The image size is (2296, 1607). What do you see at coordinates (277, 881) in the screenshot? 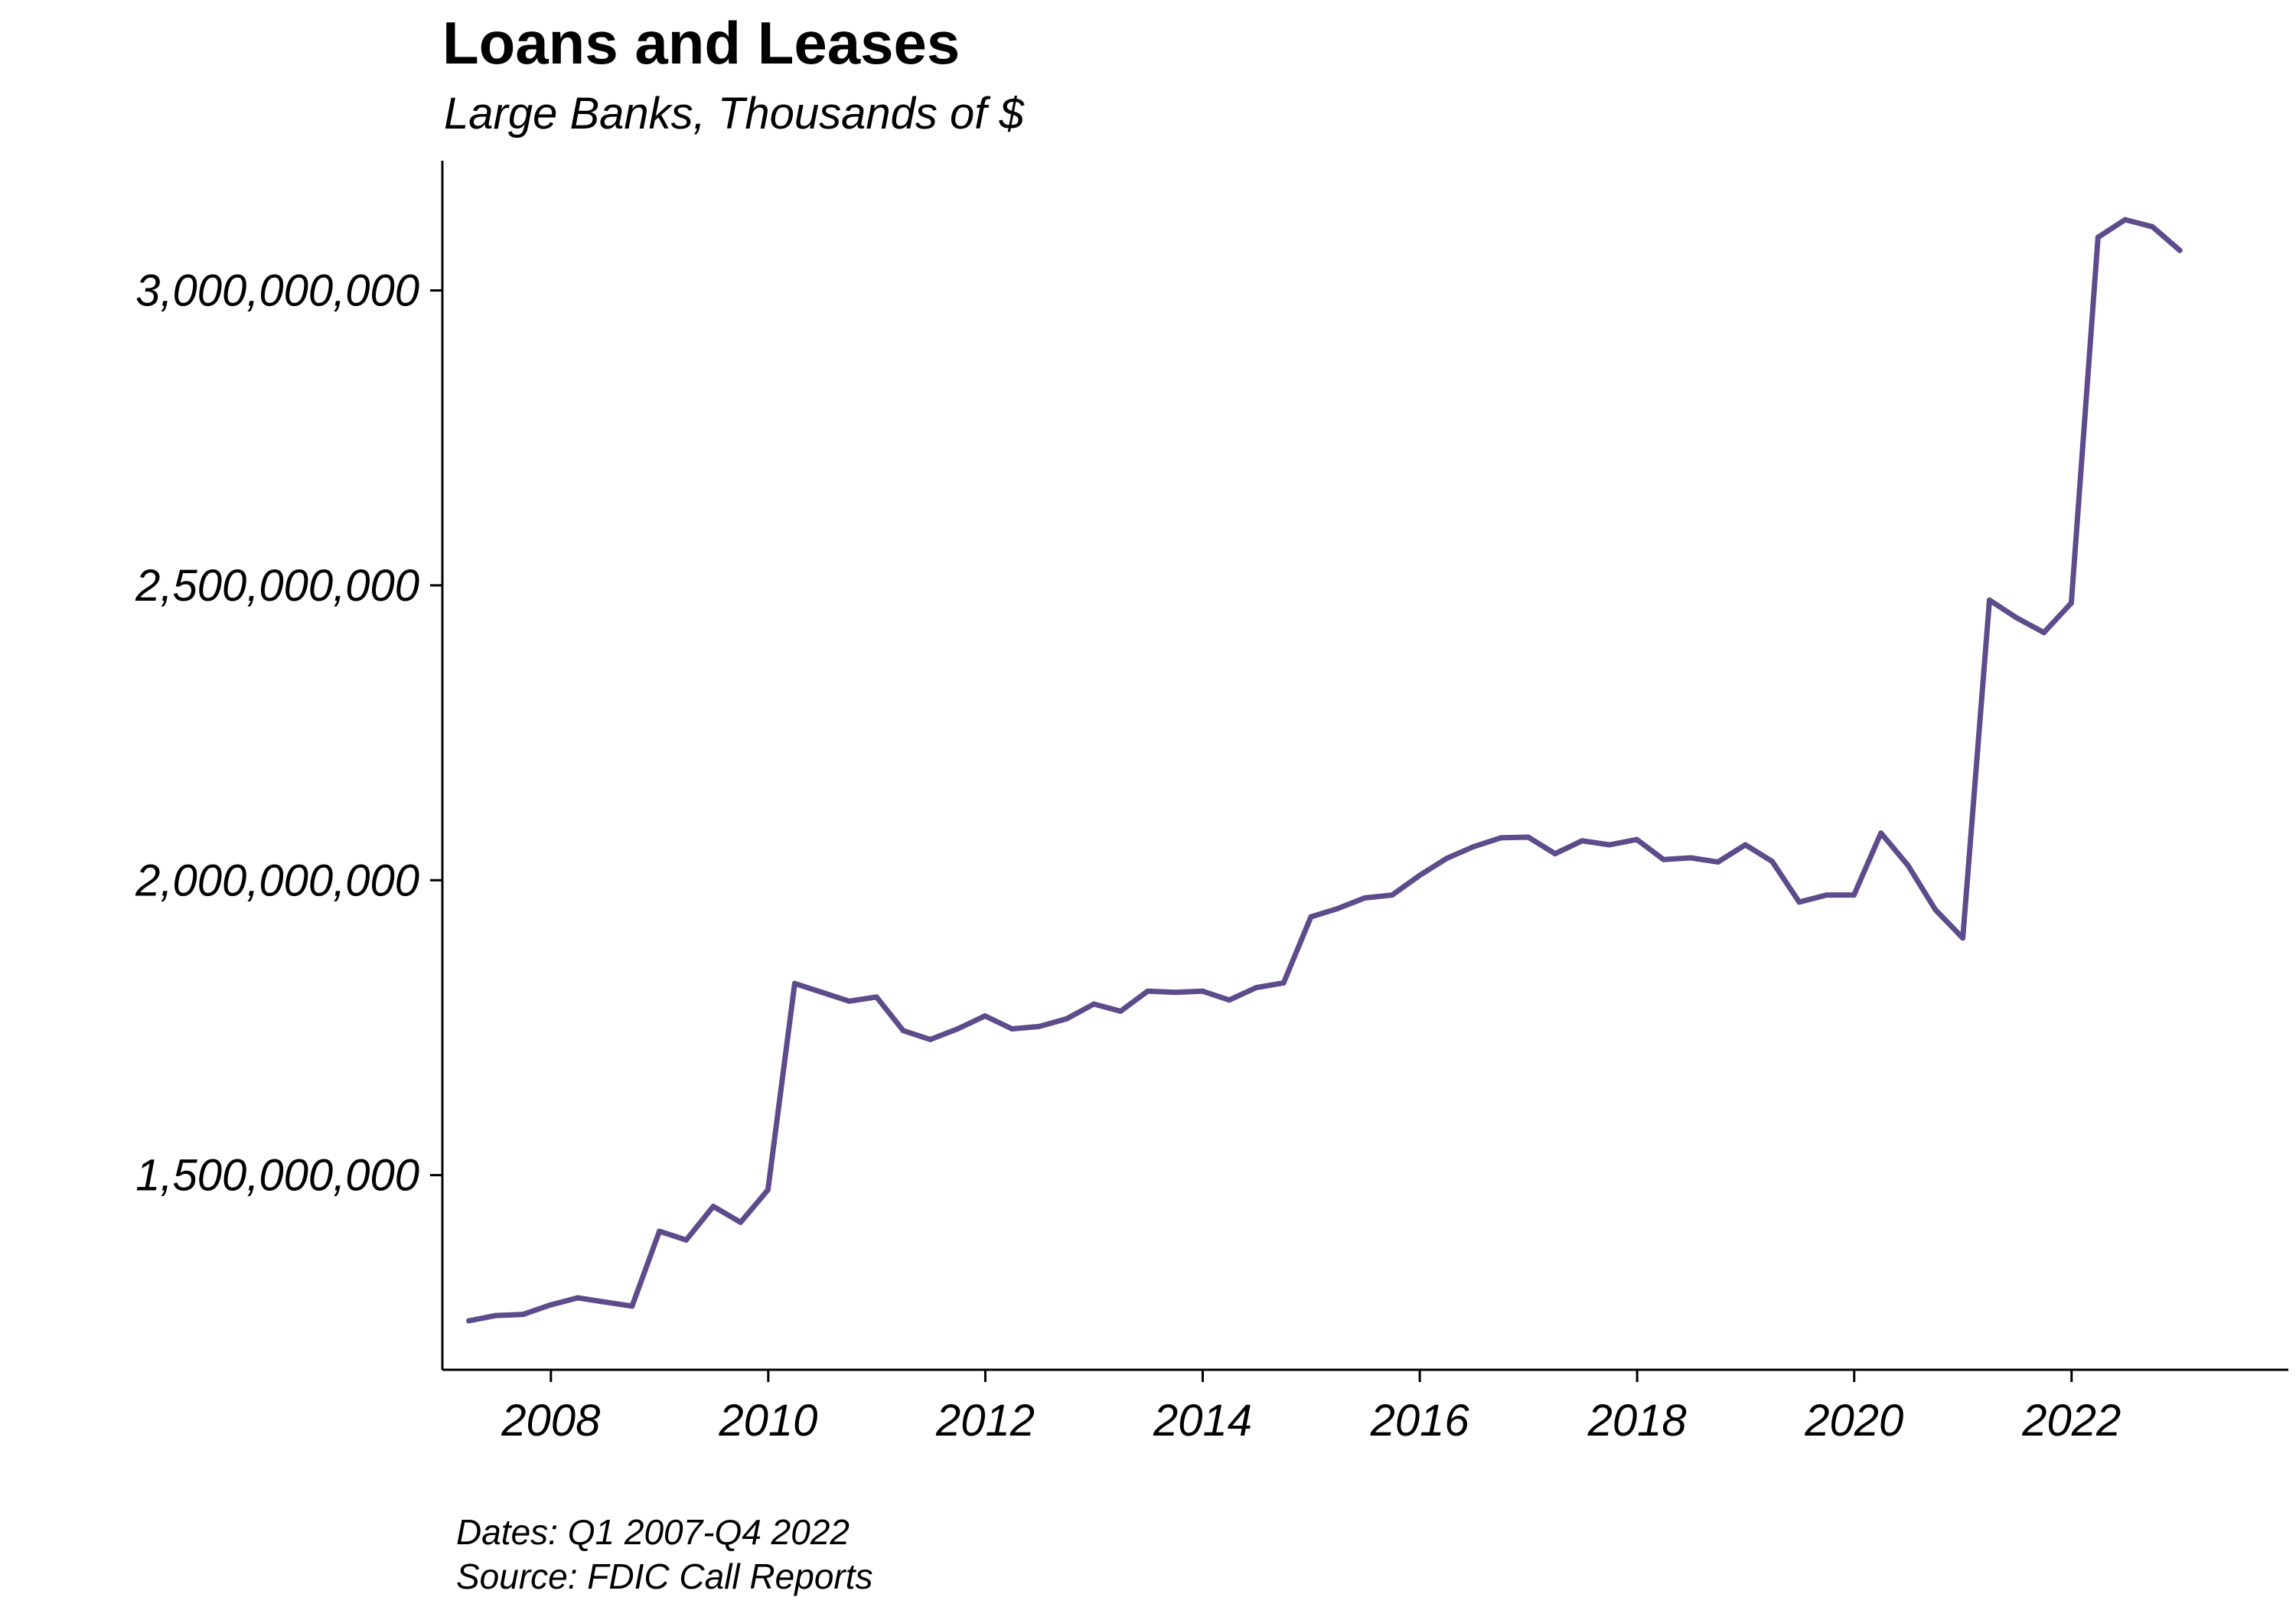
I see `y-tick-label: 2,000,000,000` at bounding box center [277, 881].